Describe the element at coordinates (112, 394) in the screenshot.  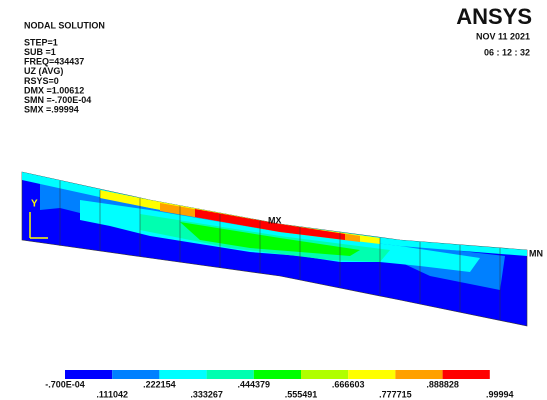
I see `legend-label: .111042` at that location.